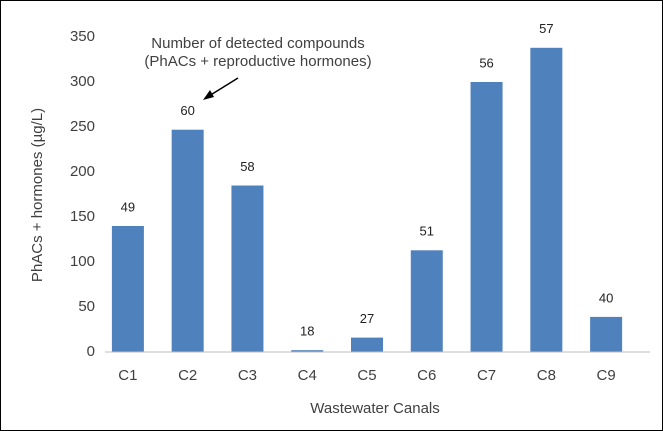 The width and height of the screenshot is (663, 431). Describe the element at coordinates (187, 110) in the screenshot. I see `bar-label: 60` at that location.